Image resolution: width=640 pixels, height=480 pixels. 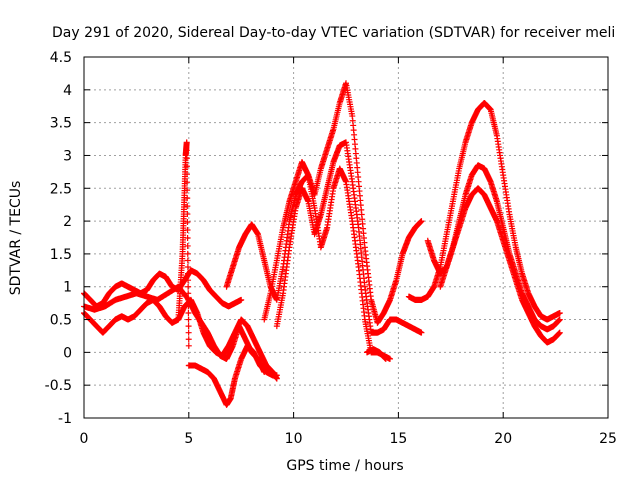 What do you see at coordinates (344, 466) in the screenshot?
I see `x-axis-label: GPS time / hours` at bounding box center [344, 466].